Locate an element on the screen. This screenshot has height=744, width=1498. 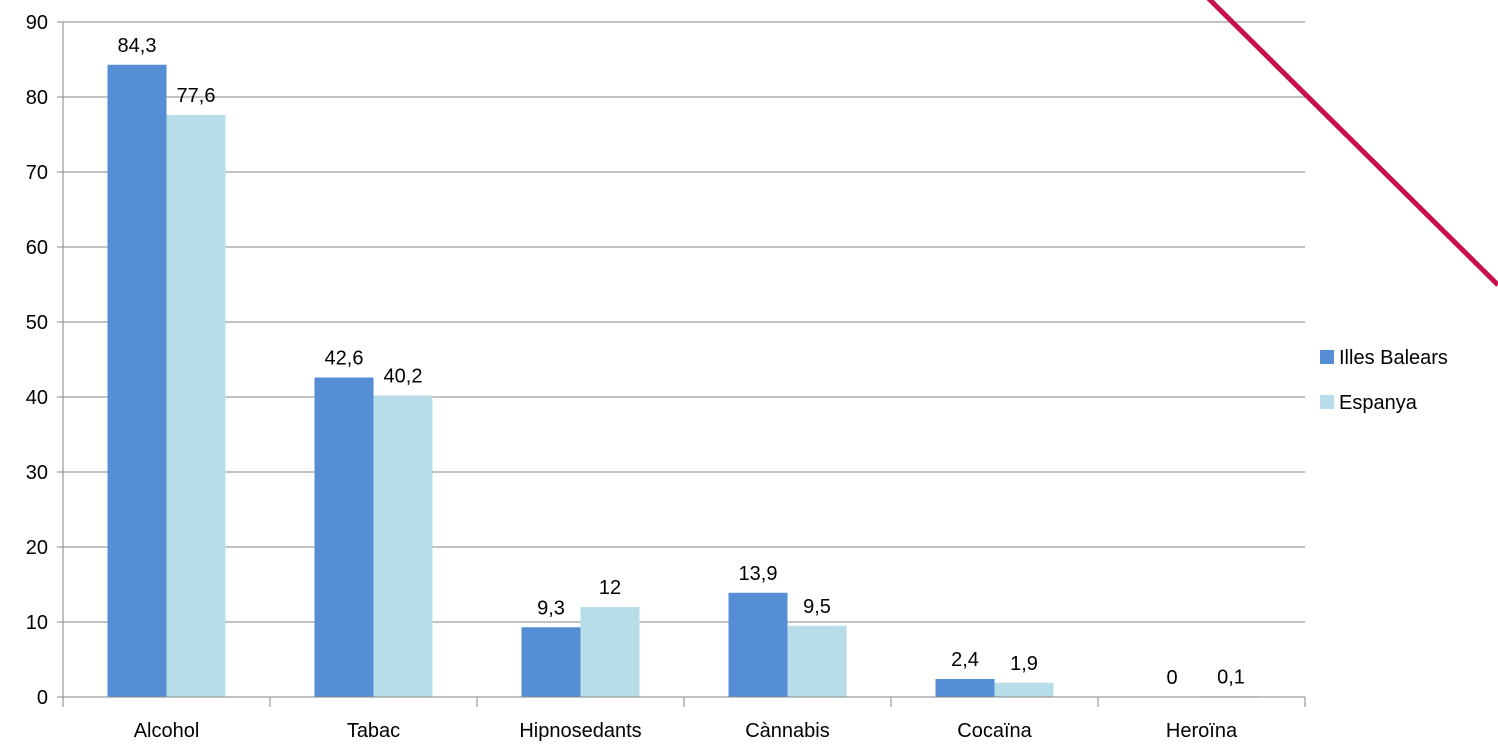
y-tick-label: 40 is located at coordinates (37, 398).